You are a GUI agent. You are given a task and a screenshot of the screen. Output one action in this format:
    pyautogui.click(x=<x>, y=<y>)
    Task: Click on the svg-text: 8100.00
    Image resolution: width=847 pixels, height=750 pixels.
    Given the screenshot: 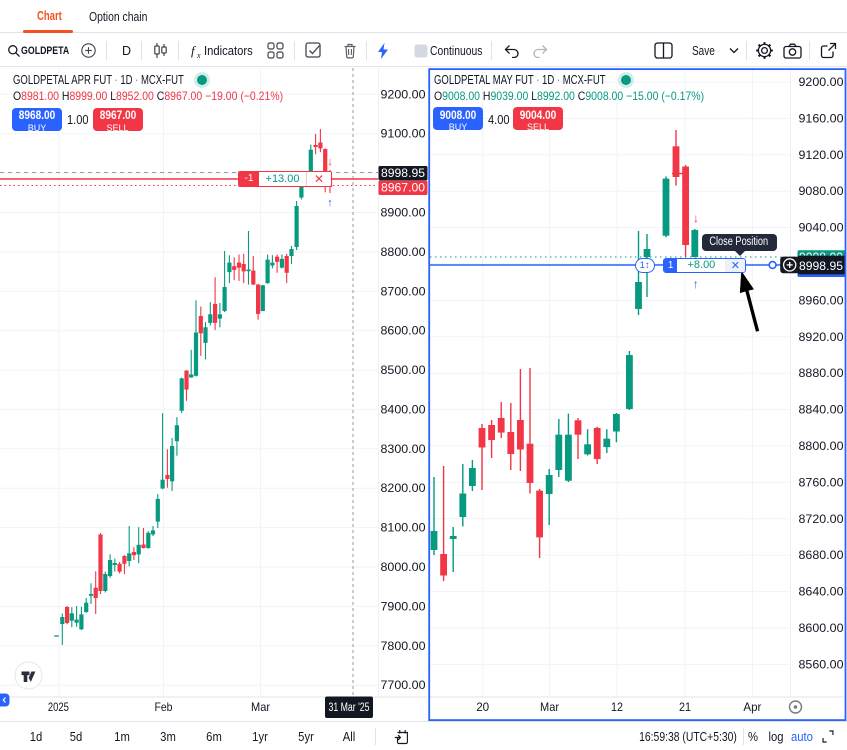 What is the action you would take?
    pyautogui.click(x=403, y=528)
    